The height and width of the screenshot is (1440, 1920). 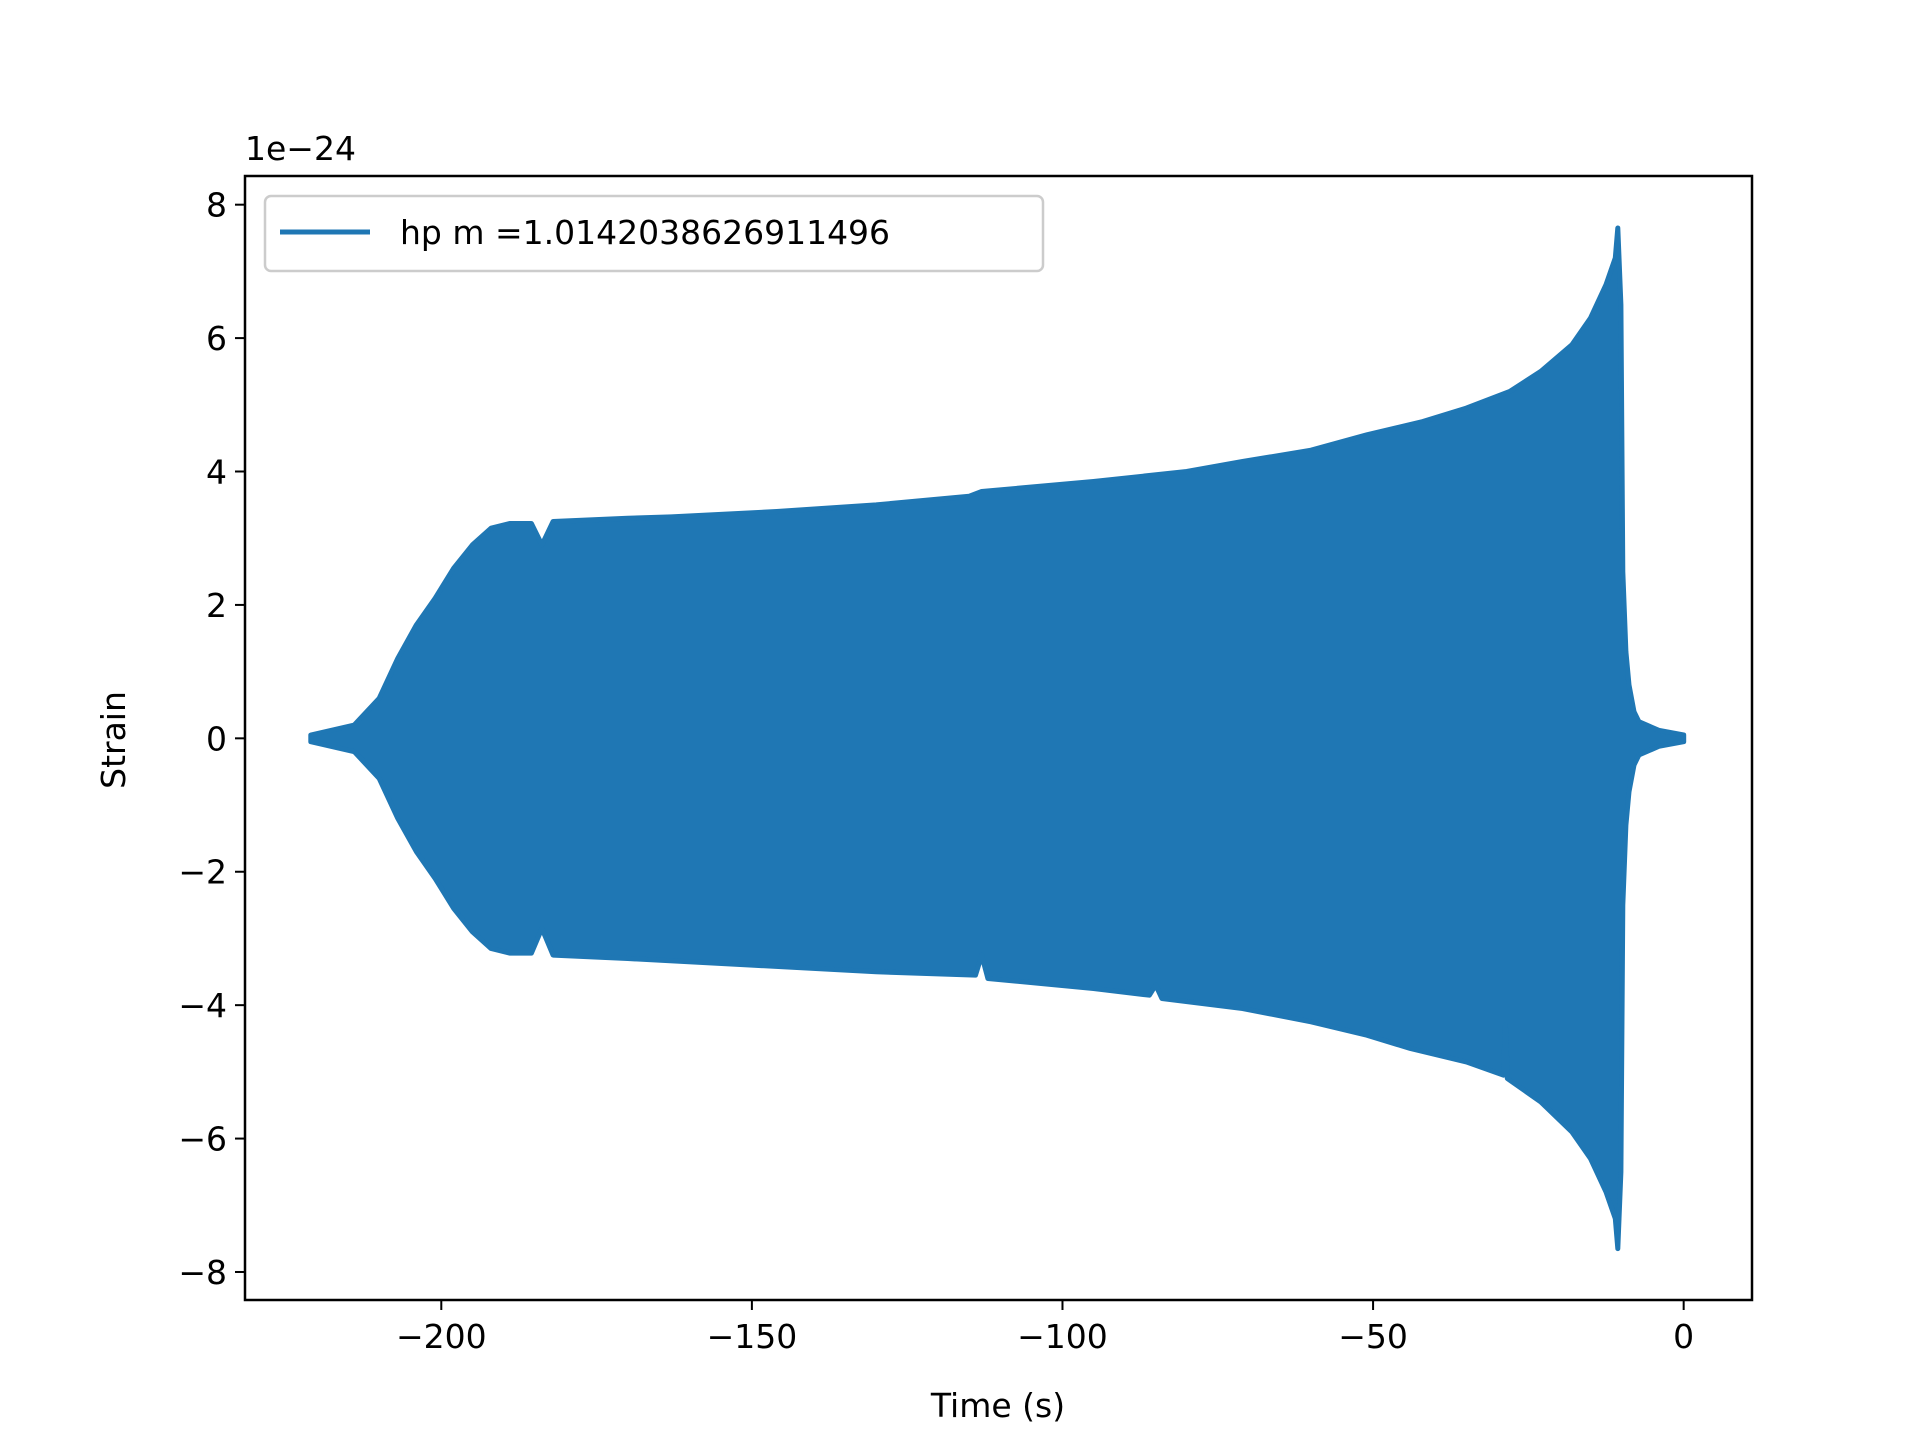 What do you see at coordinates (1683, 1336) in the screenshot?
I see `x-tick-label: 0` at bounding box center [1683, 1336].